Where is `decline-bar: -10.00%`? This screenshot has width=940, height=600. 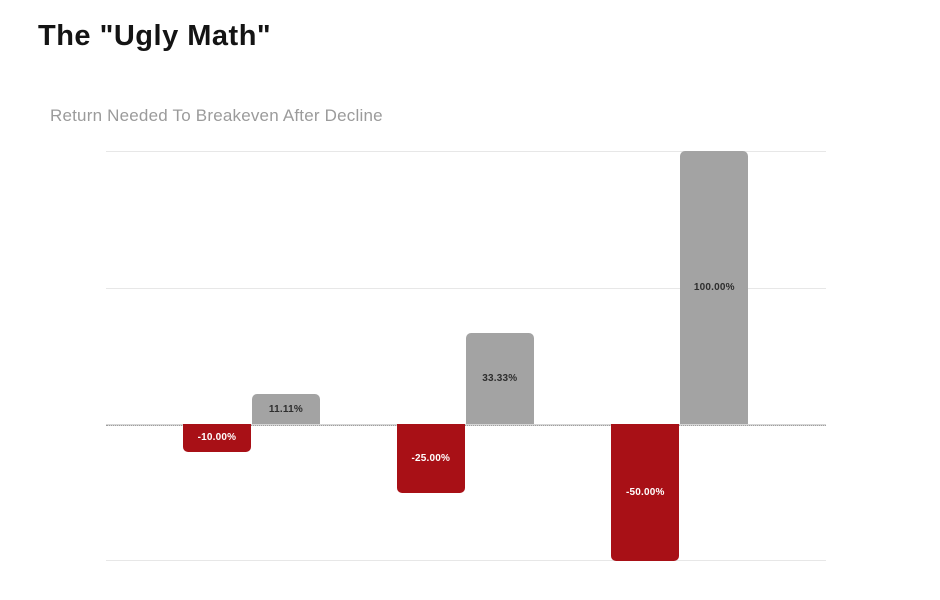 decline-bar: -10.00% is located at coordinates (216, 438).